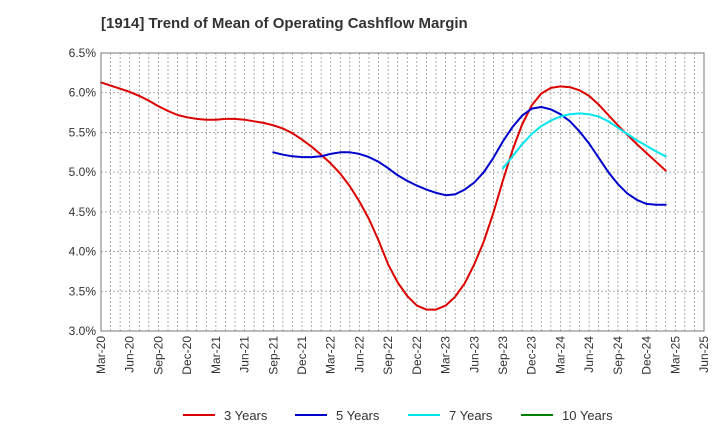 This screenshot has height=440, width=720. I want to click on x-tick-label: Dec-20, so click(187, 355).